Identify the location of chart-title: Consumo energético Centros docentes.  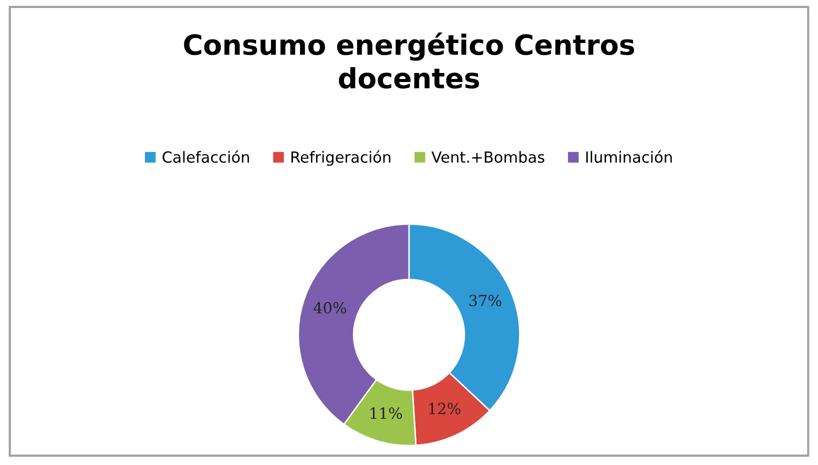
(409, 60).